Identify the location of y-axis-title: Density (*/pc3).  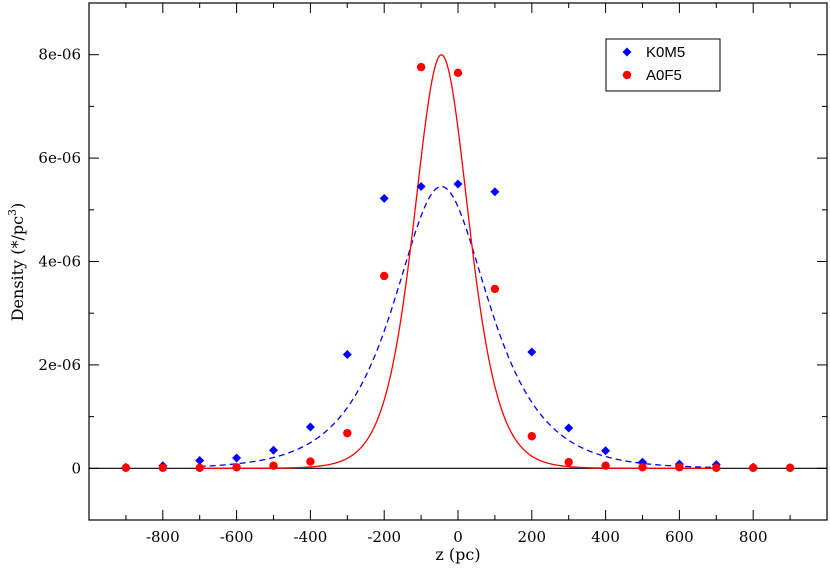
(16, 262).